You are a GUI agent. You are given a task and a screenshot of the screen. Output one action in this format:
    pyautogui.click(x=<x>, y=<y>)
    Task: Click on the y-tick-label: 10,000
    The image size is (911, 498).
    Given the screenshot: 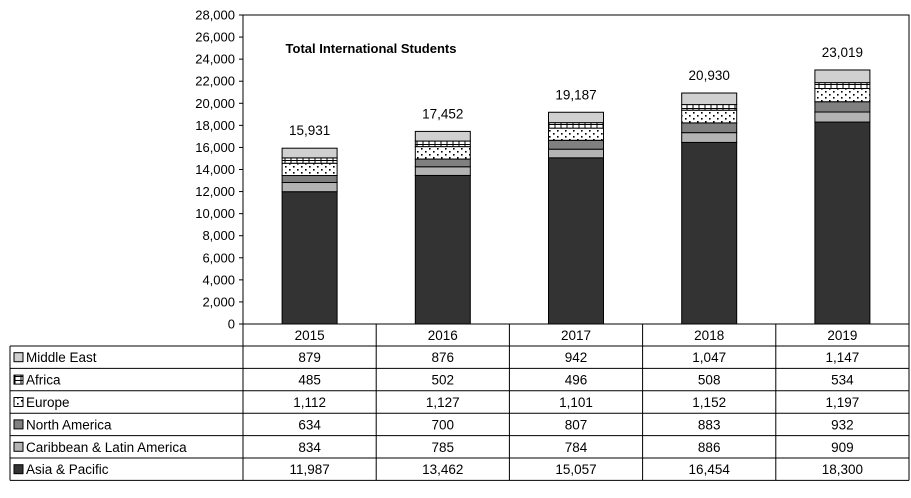 What is the action you would take?
    pyautogui.click(x=215, y=213)
    